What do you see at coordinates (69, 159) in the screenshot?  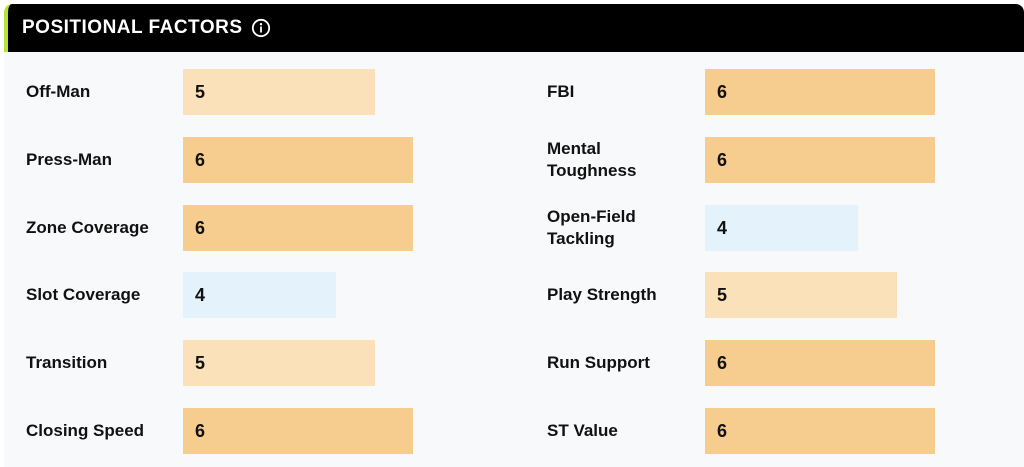 I see `factor-label: Press-Man` at bounding box center [69, 159].